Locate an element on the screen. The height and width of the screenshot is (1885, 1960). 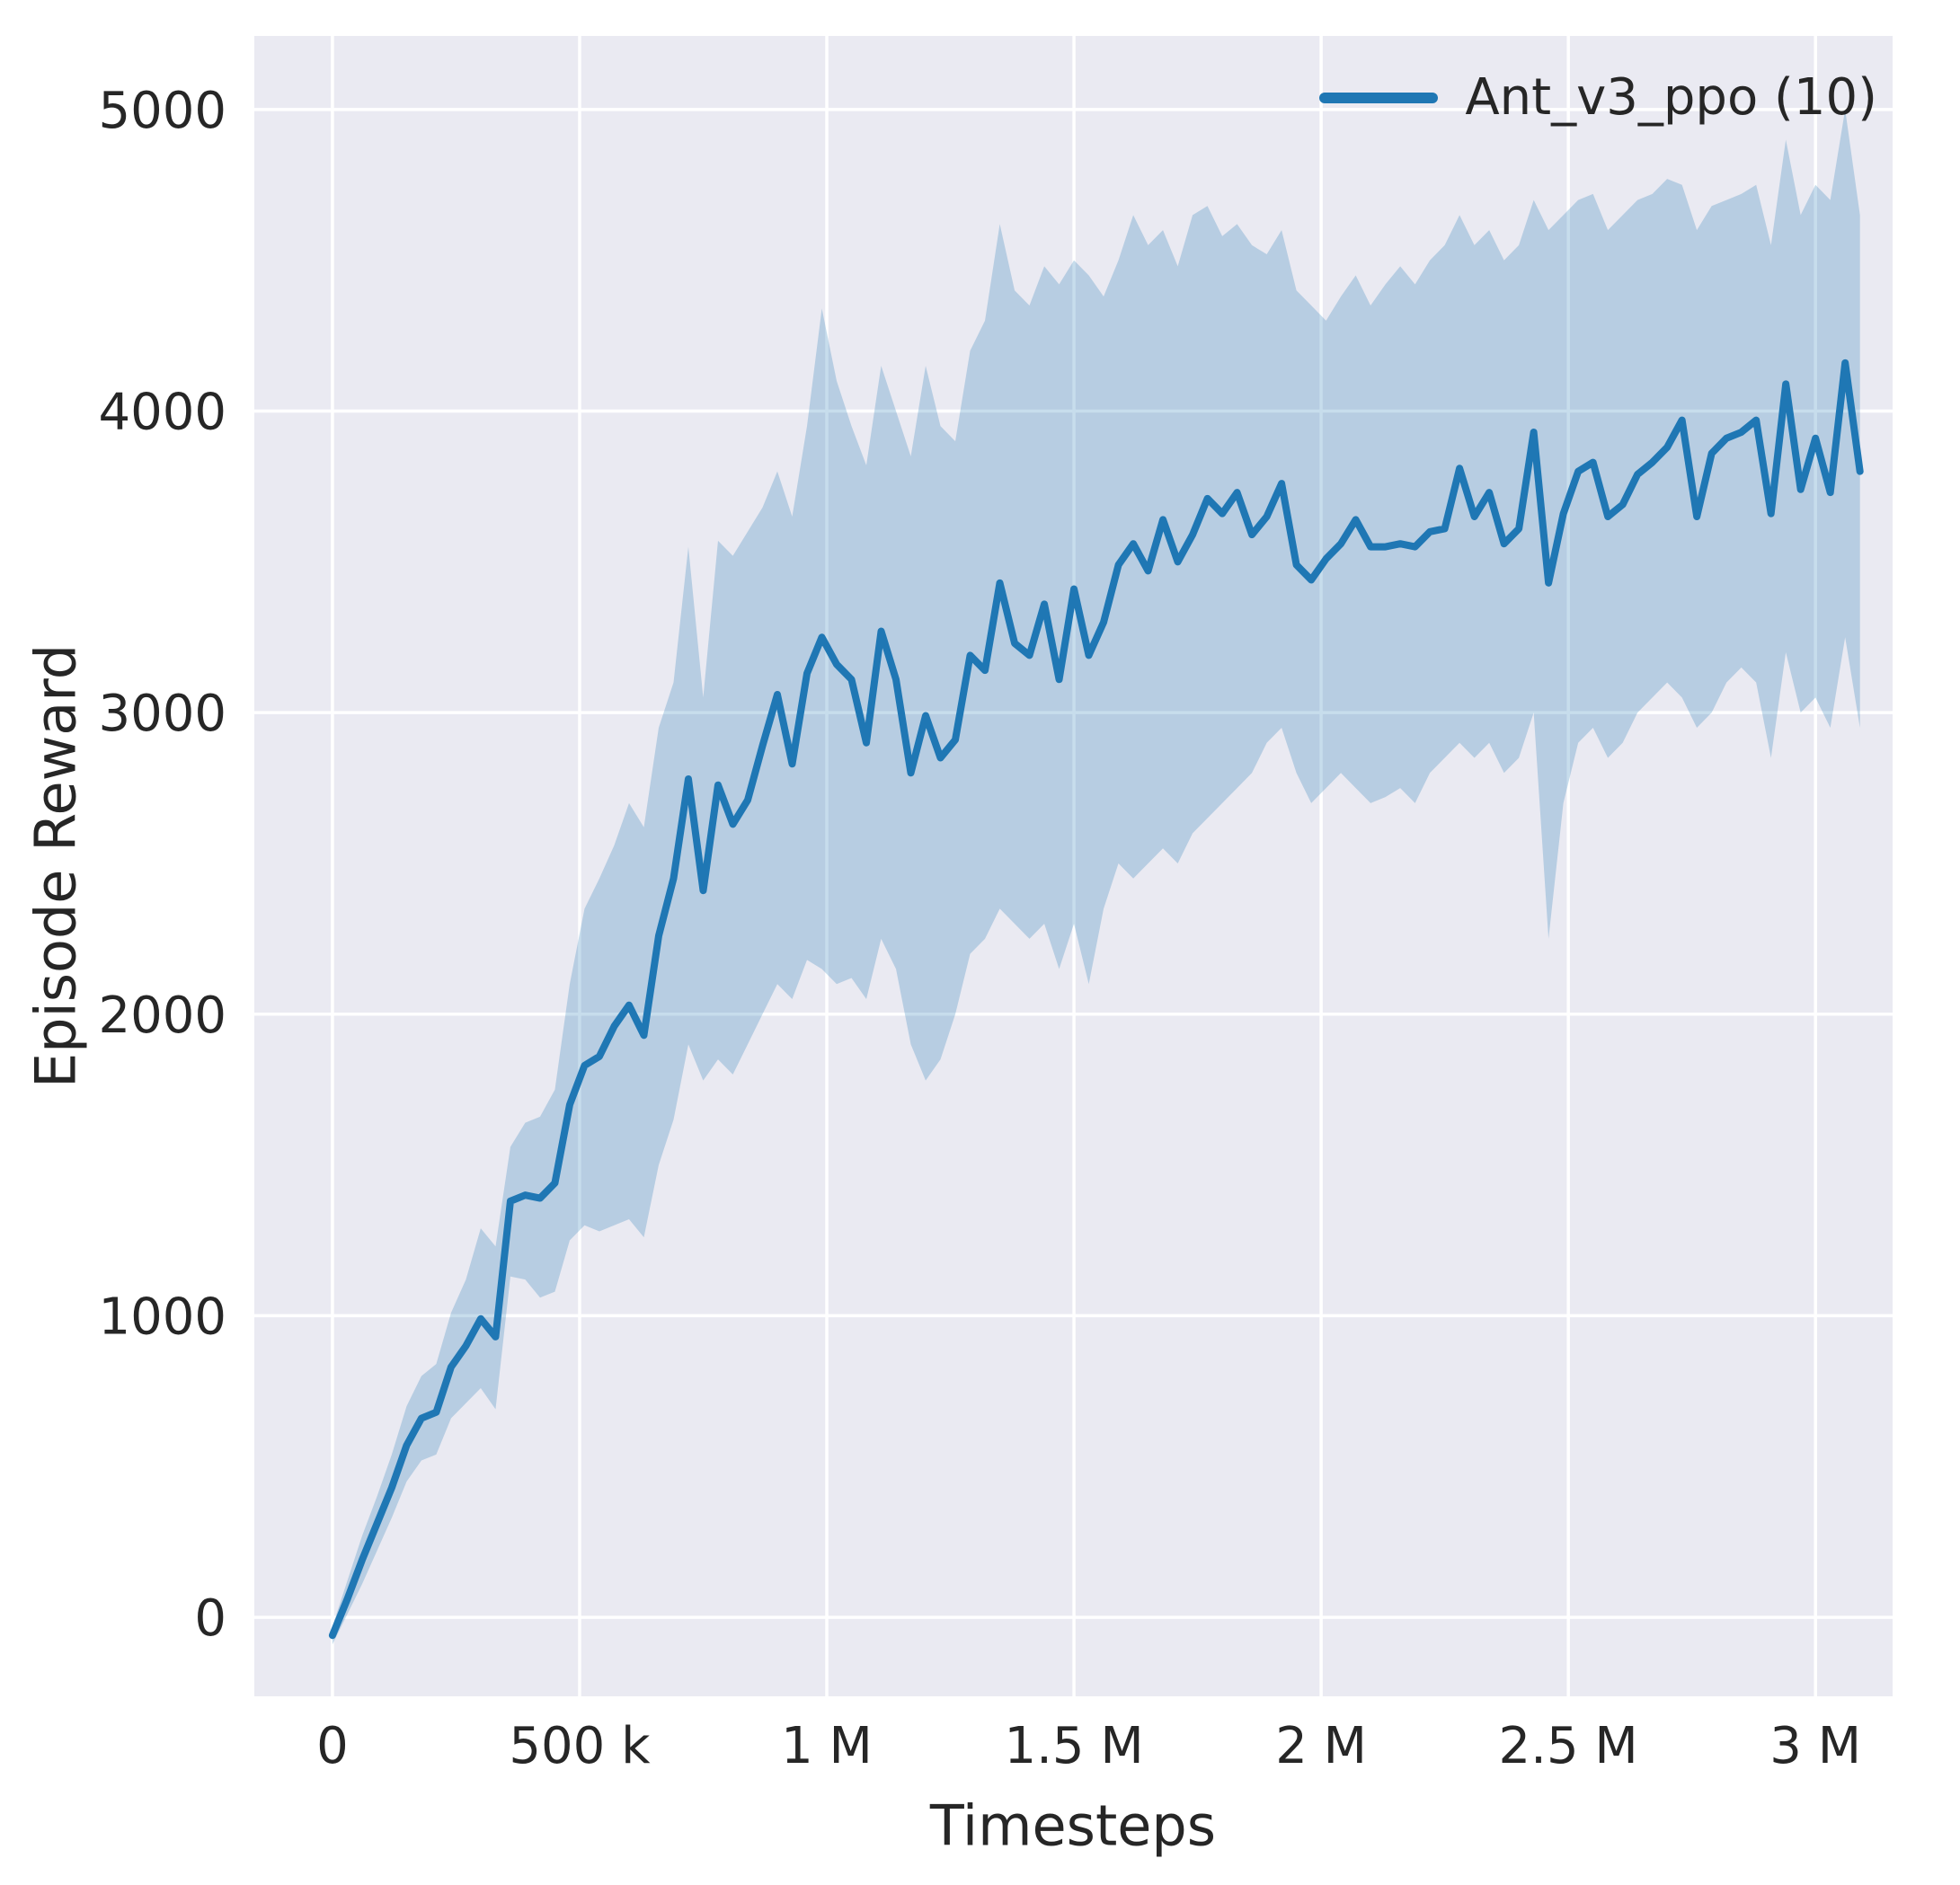
y-tick-label: 0 is located at coordinates (210, 1618).